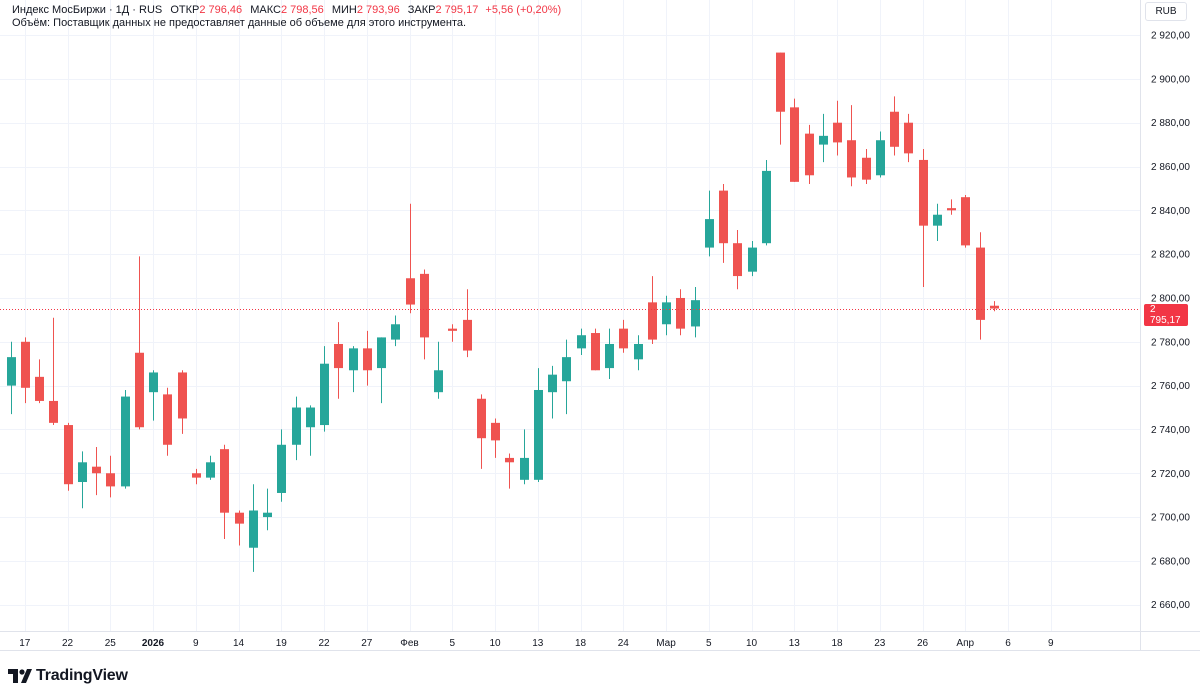 The width and height of the screenshot is (1200, 696). What do you see at coordinates (1170, 474) in the screenshot?
I see `y-tick-label: 2 720,00` at bounding box center [1170, 474].